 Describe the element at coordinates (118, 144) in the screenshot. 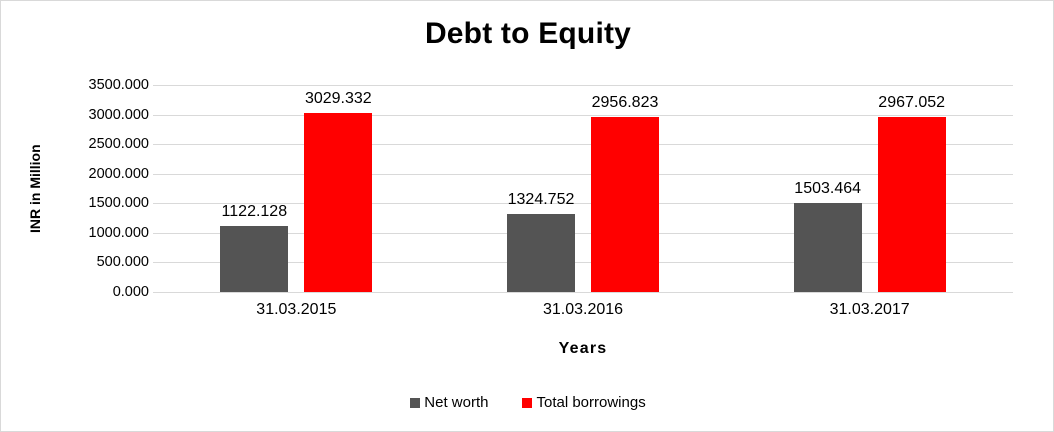

I see `y-axis-tick-label: 2500.000` at that location.